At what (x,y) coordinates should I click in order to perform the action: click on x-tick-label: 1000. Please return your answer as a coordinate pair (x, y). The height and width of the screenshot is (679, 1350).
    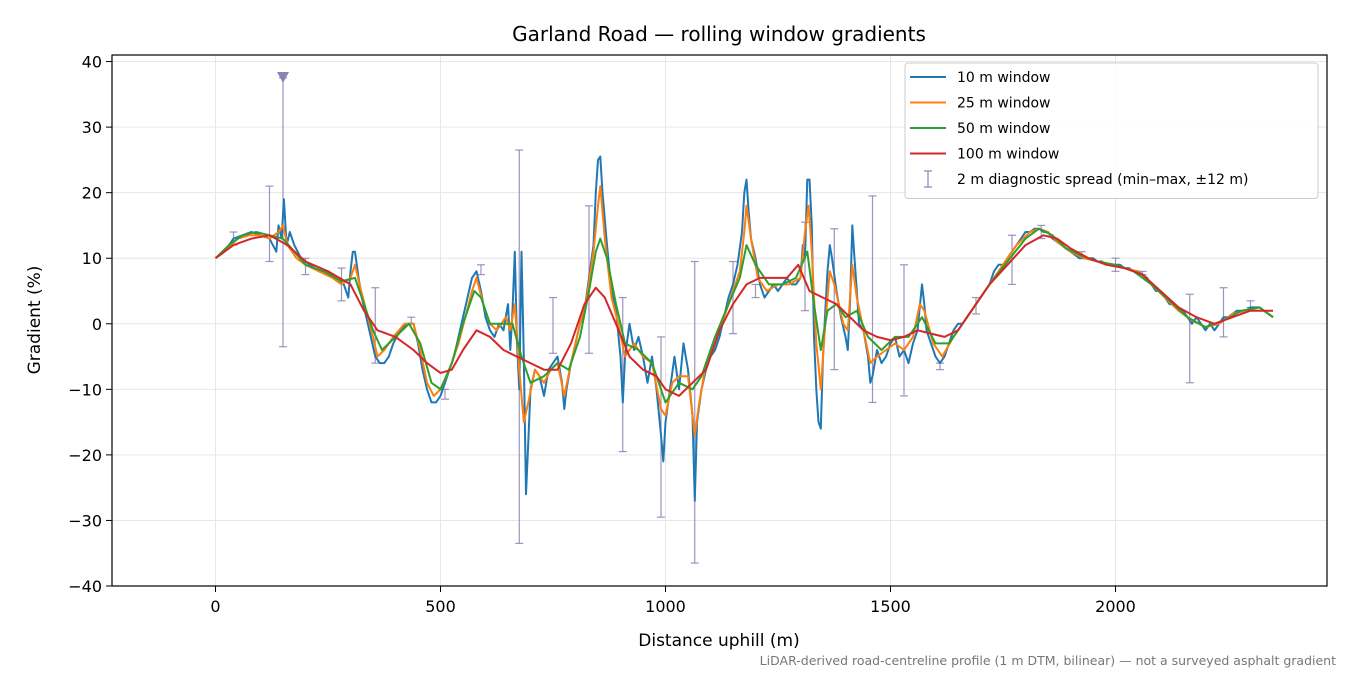
    Looking at the image, I should click on (665, 606).